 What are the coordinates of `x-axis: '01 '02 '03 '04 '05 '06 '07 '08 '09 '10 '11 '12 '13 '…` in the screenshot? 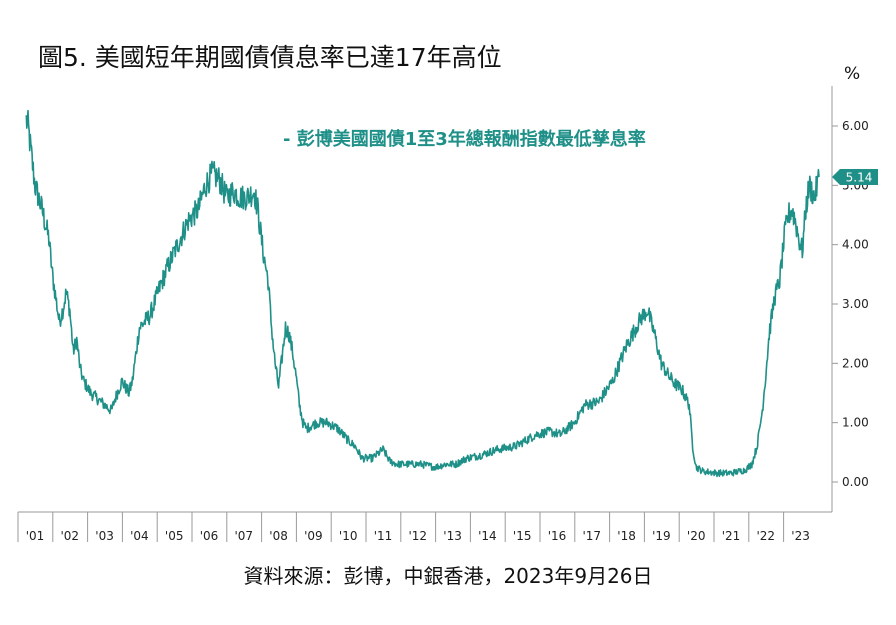 It's located at (424, 527).